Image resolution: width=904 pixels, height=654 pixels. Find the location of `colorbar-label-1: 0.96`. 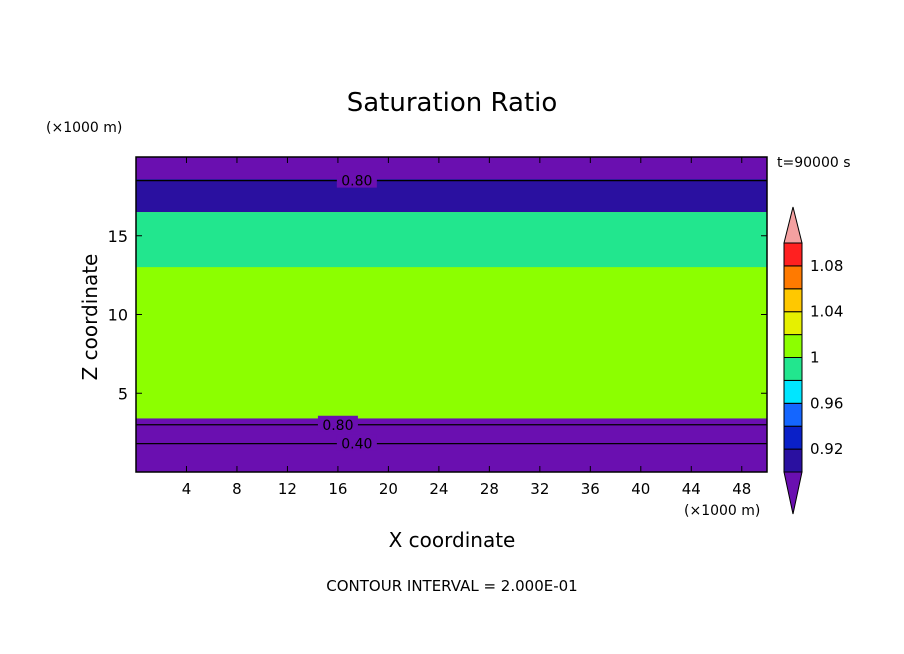

colorbar-label-1: 0.96 is located at coordinates (826, 403).